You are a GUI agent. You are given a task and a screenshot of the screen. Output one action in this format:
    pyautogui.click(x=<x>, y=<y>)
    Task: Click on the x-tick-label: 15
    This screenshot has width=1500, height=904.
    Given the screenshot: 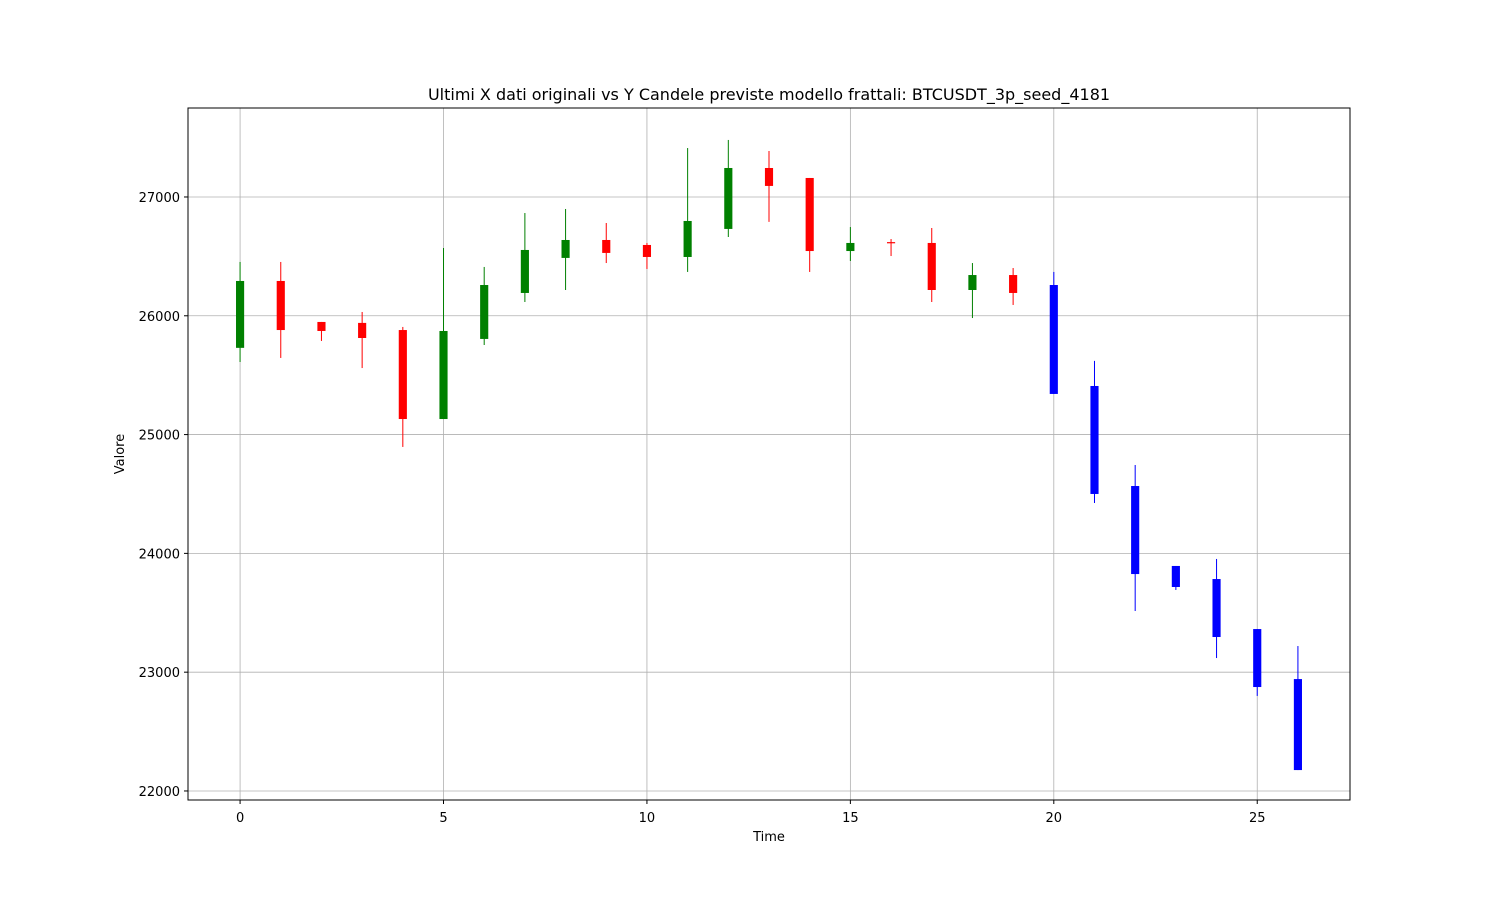 What is the action you would take?
    pyautogui.click(x=850, y=818)
    